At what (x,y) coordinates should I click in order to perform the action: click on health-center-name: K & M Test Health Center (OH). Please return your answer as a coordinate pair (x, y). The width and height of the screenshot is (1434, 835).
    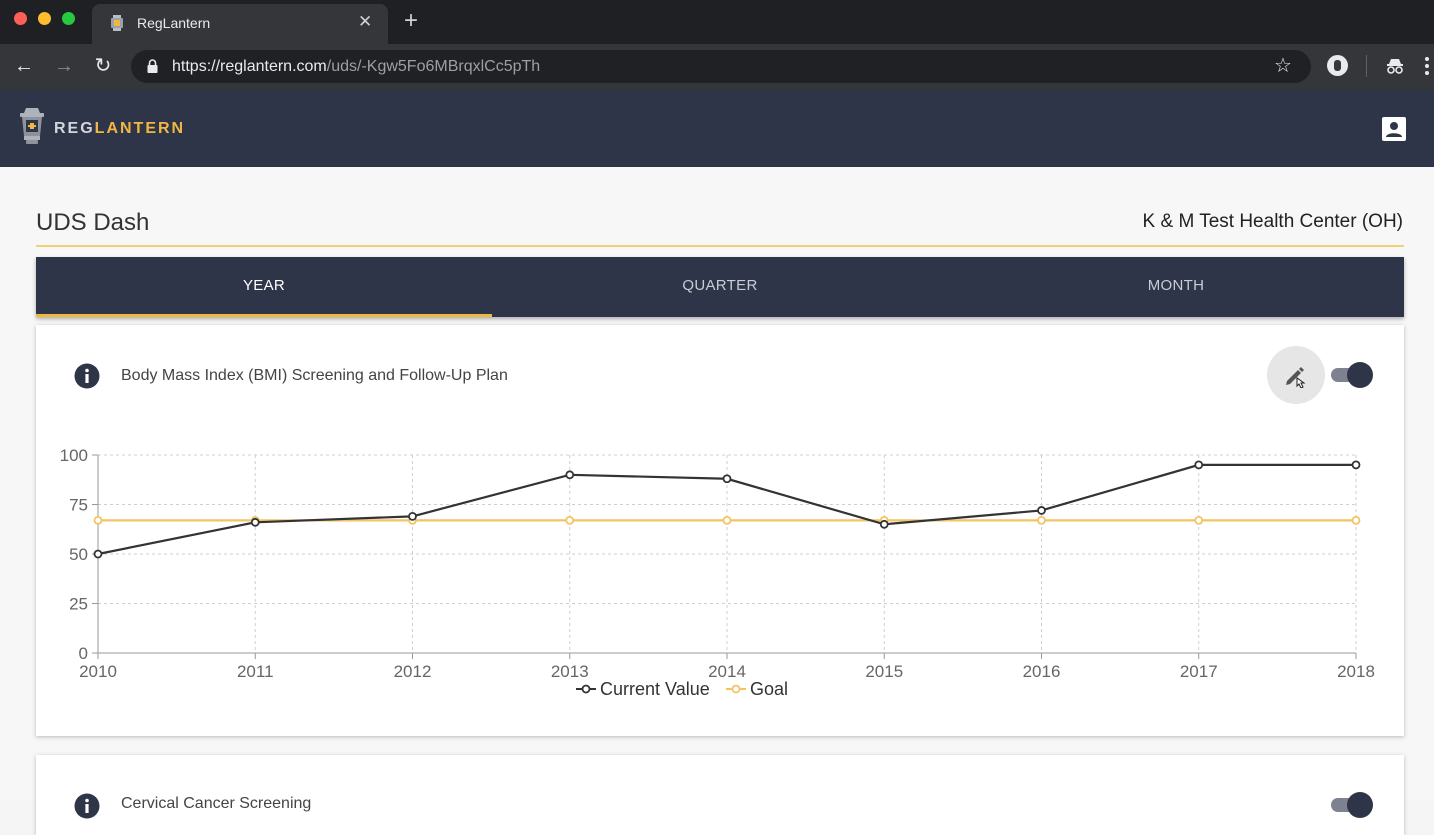
    Looking at the image, I should click on (1272, 221).